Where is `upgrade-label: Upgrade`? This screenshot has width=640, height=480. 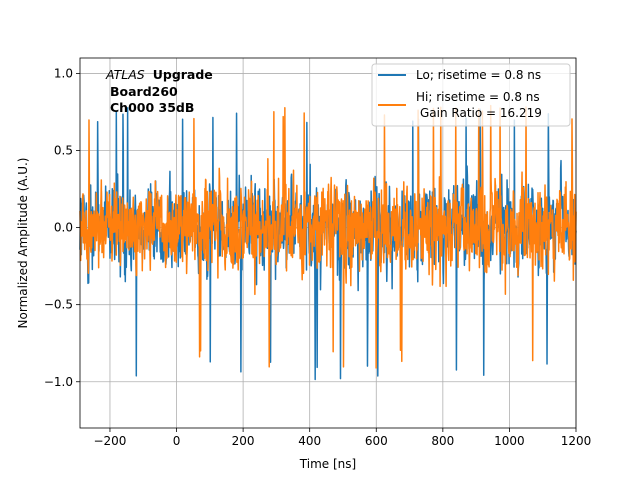 upgrade-label: Upgrade is located at coordinates (183, 74).